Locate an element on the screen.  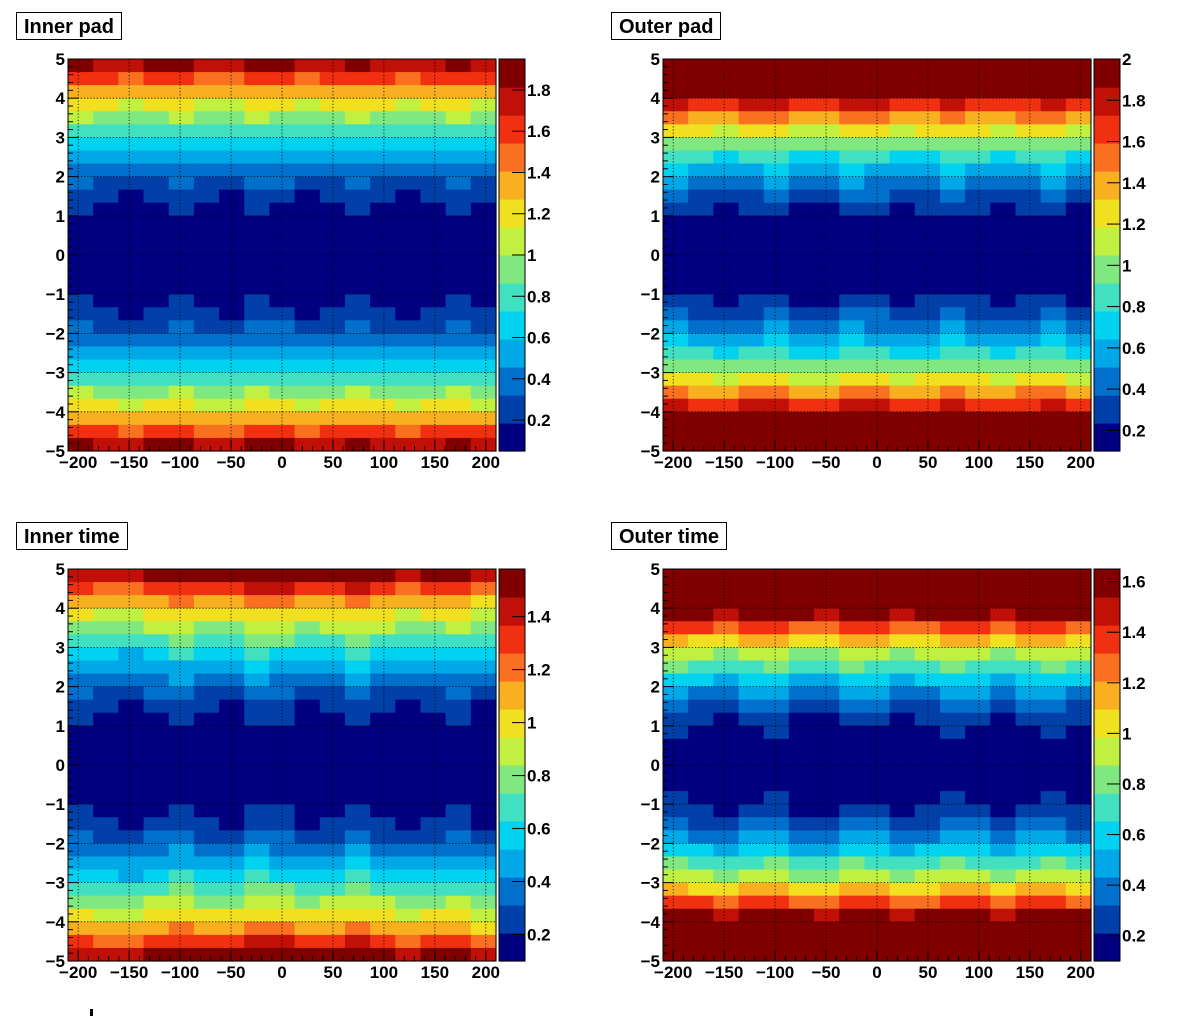
z-tick-label: 1.8 is located at coordinates (539, 90).